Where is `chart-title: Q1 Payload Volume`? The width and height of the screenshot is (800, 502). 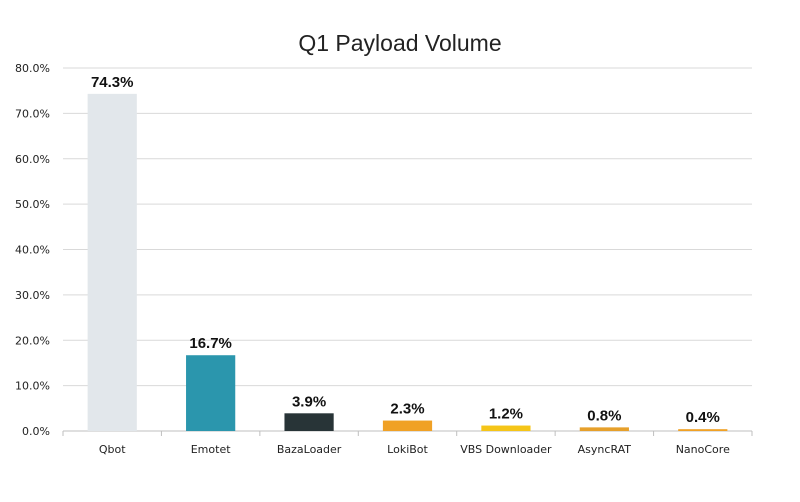 chart-title: Q1 Payload Volume is located at coordinates (400, 43).